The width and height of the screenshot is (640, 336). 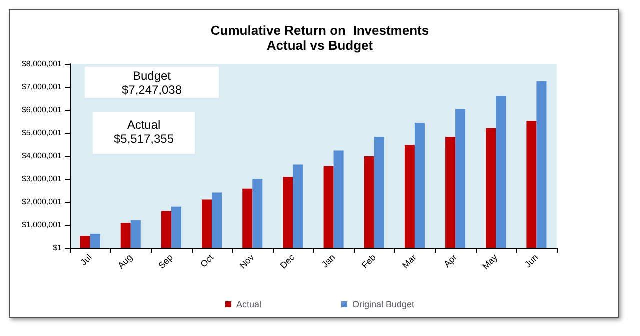 I want to click on x-tick-label: Nov, so click(x=247, y=261).